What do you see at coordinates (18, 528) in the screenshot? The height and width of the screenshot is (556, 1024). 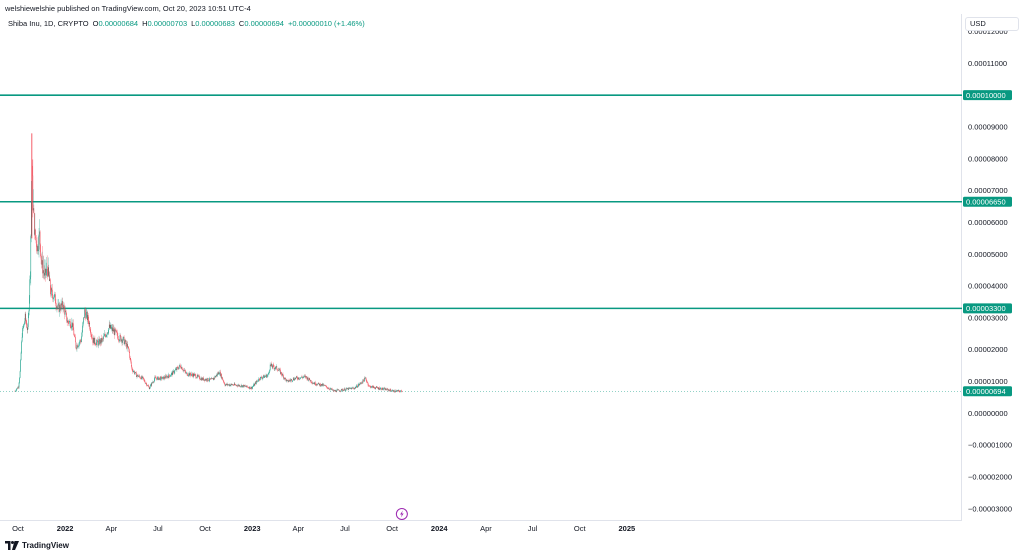 I see `time-tick-label: Oct` at bounding box center [18, 528].